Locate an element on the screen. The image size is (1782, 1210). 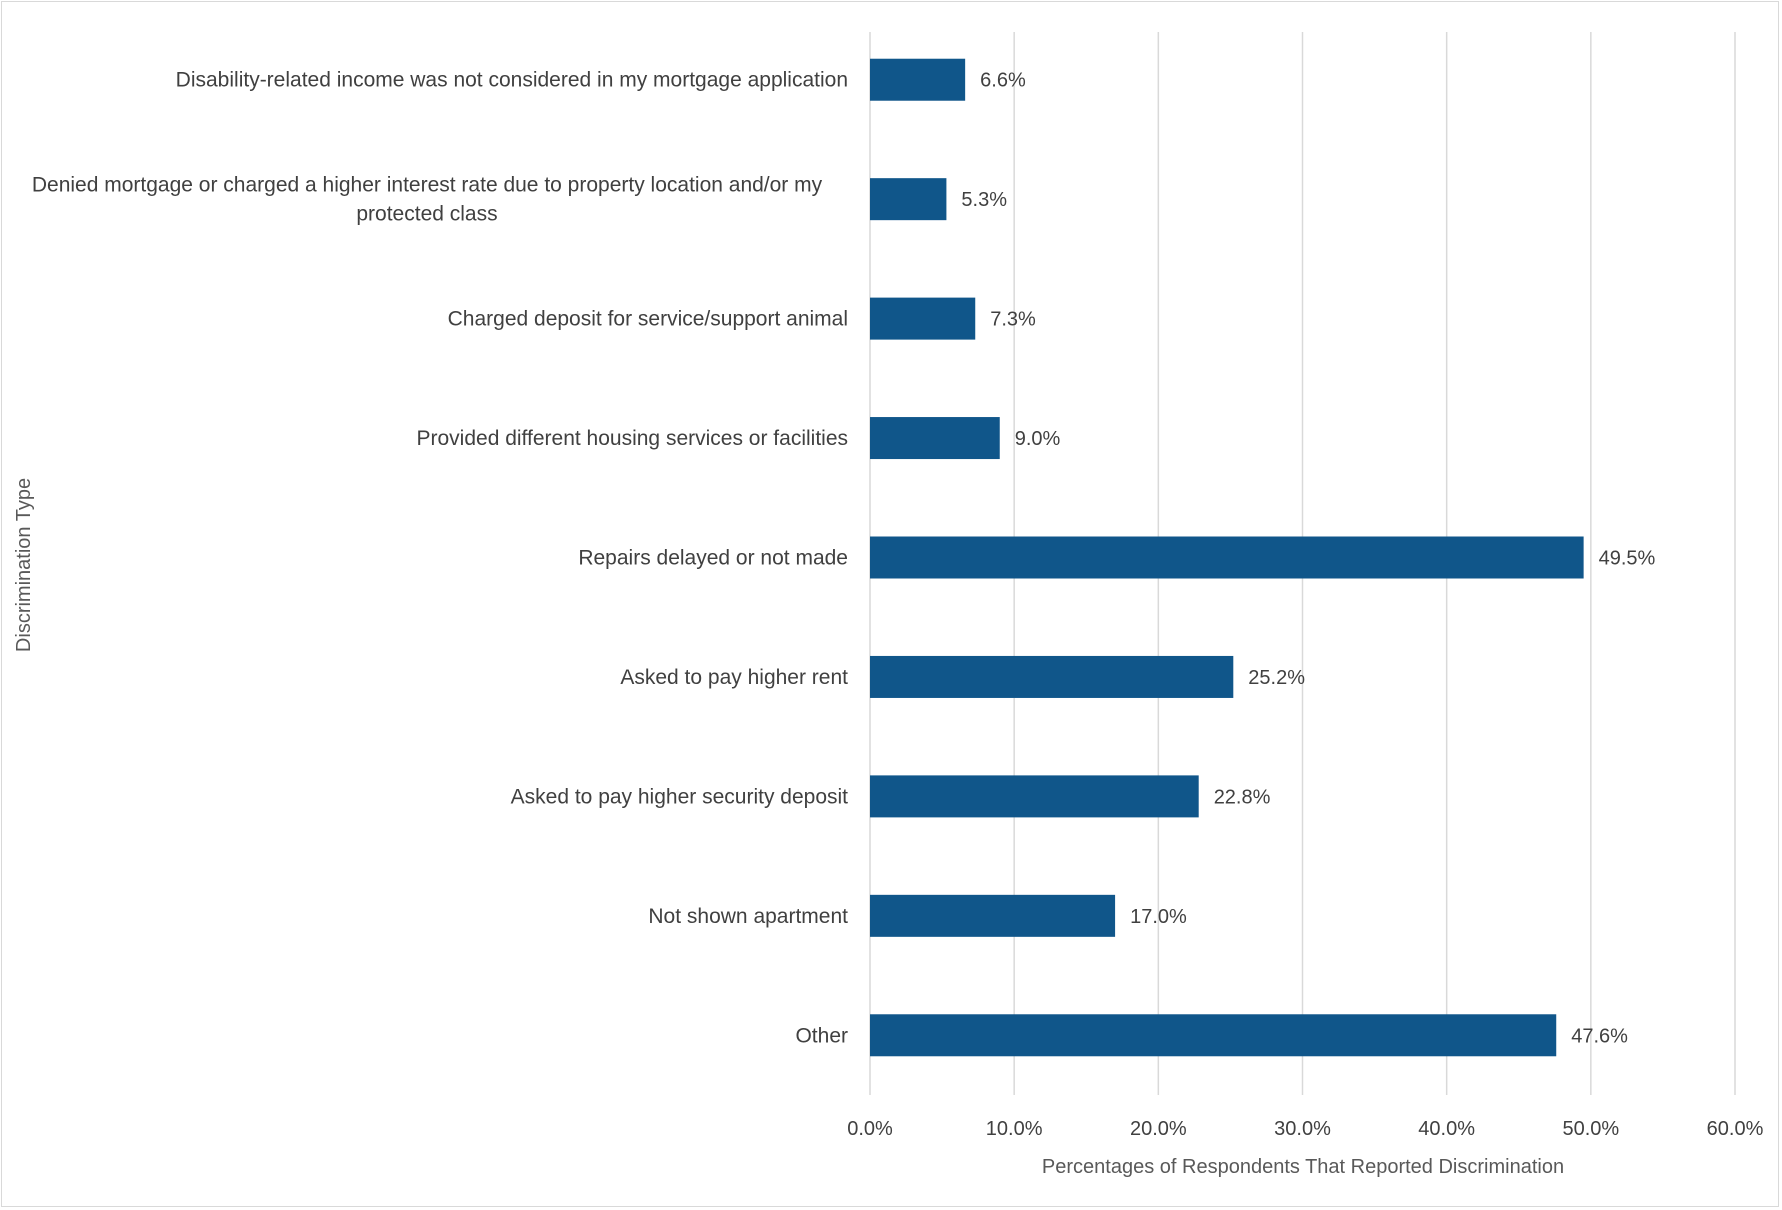
x-tick-label: 20.0% is located at coordinates (1158, 1129).